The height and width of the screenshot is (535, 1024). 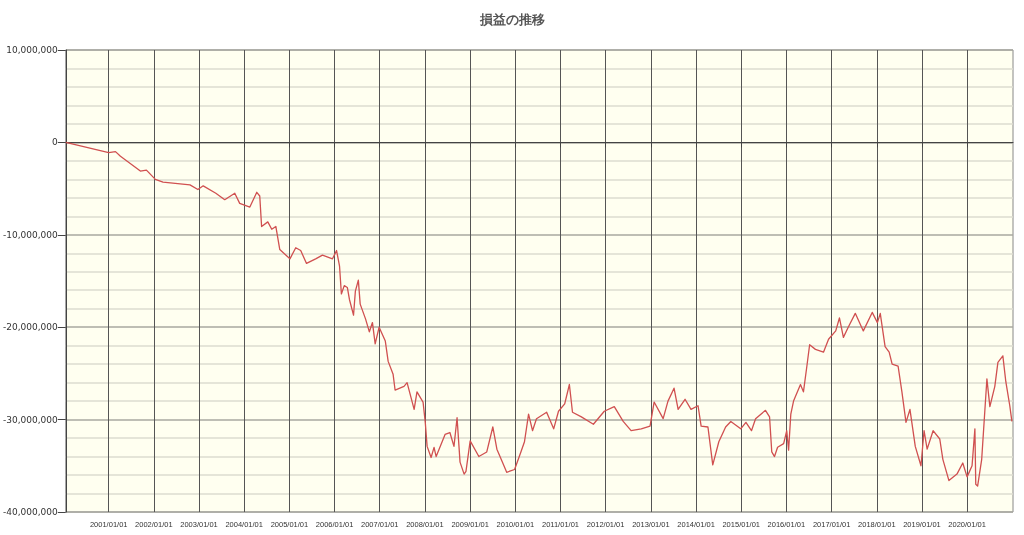 I want to click on y-tick-label: -10,000,000, so click(x=31, y=234).